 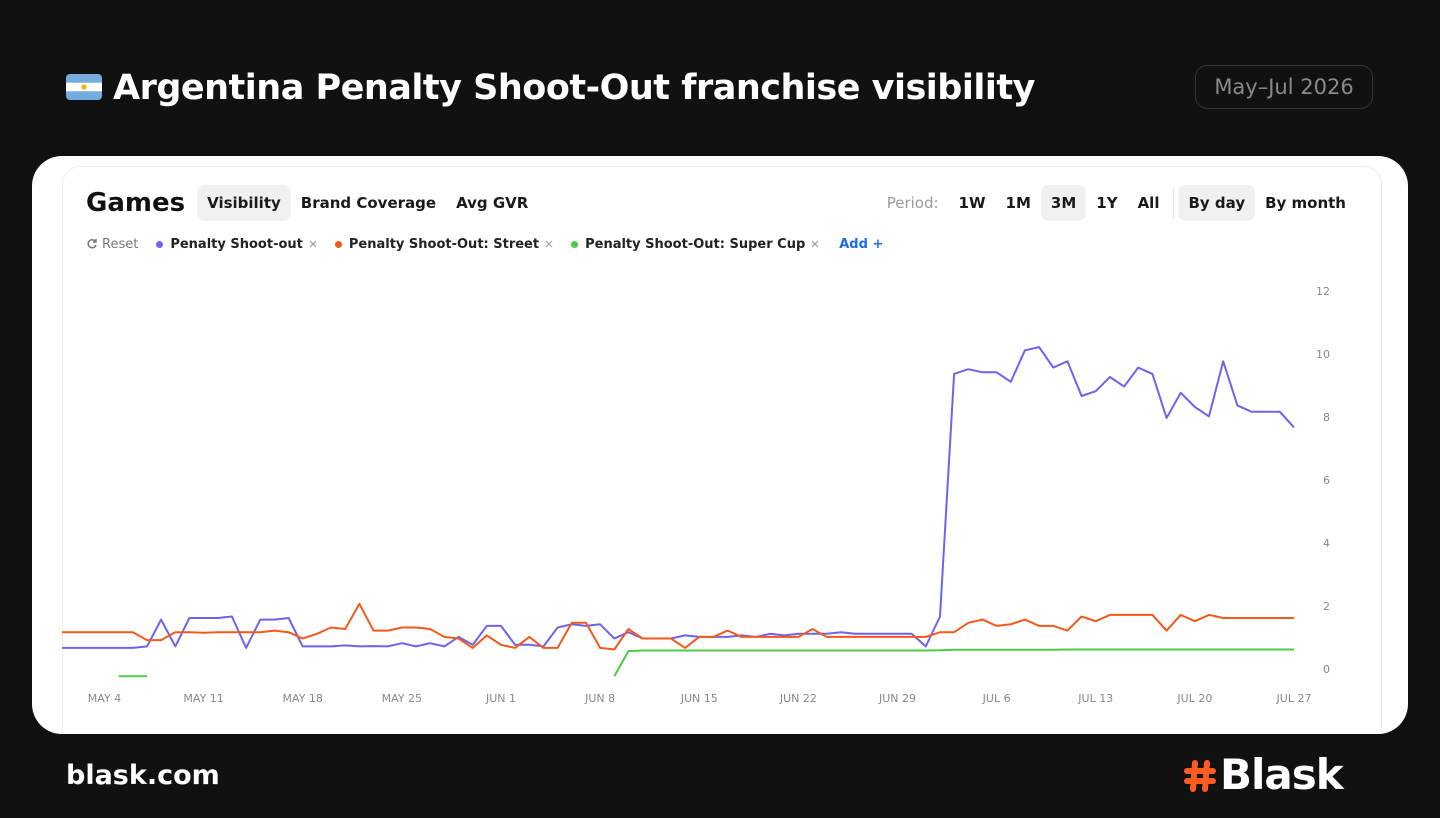 What do you see at coordinates (104, 698) in the screenshot?
I see `x-tick-label: MAY 4` at bounding box center [104, 698].